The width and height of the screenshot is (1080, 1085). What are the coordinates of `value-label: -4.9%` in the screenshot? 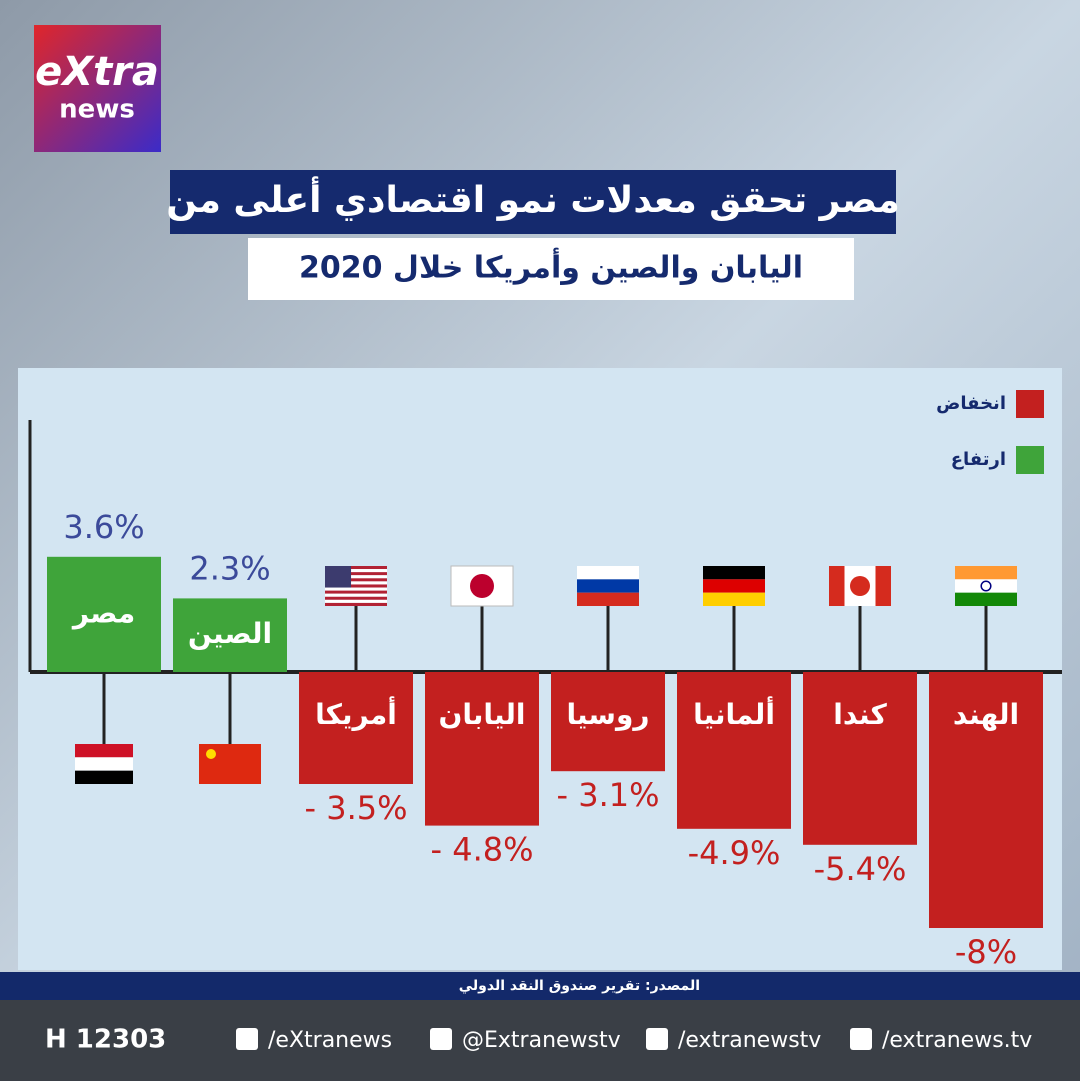 It's located at (734, 853).